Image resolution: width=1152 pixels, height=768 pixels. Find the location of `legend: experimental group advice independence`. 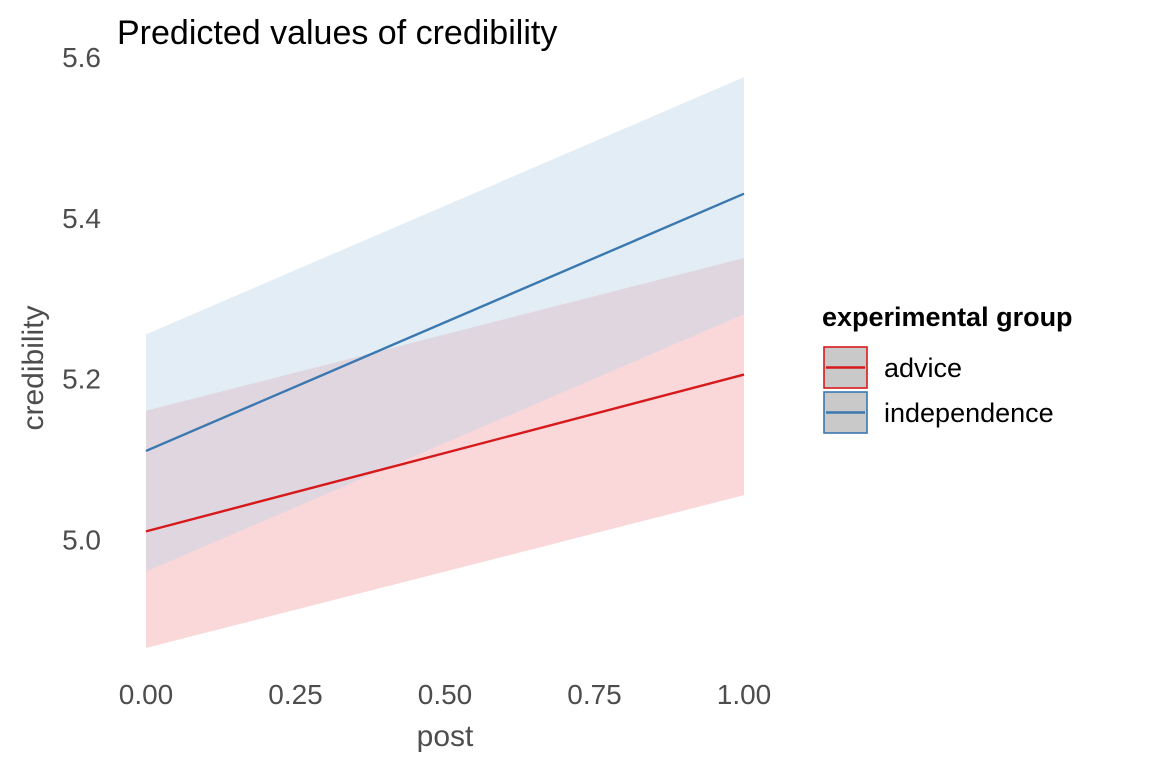

legend: experimental group advice independence is located at coordinates (947, 368).